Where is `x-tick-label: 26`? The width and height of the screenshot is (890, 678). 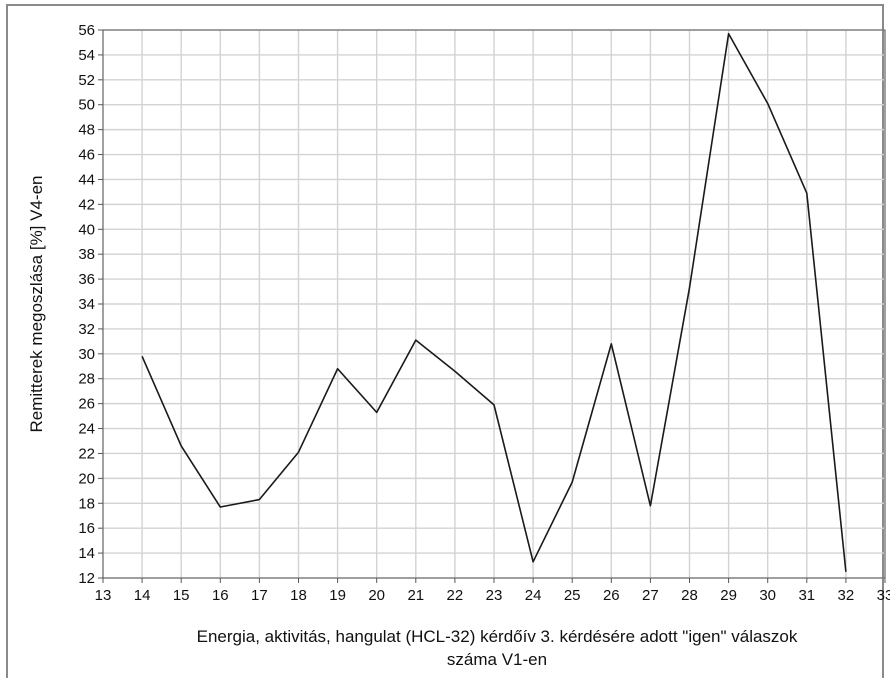
x-tick-label: 26 is located at coordinates (611, 595).